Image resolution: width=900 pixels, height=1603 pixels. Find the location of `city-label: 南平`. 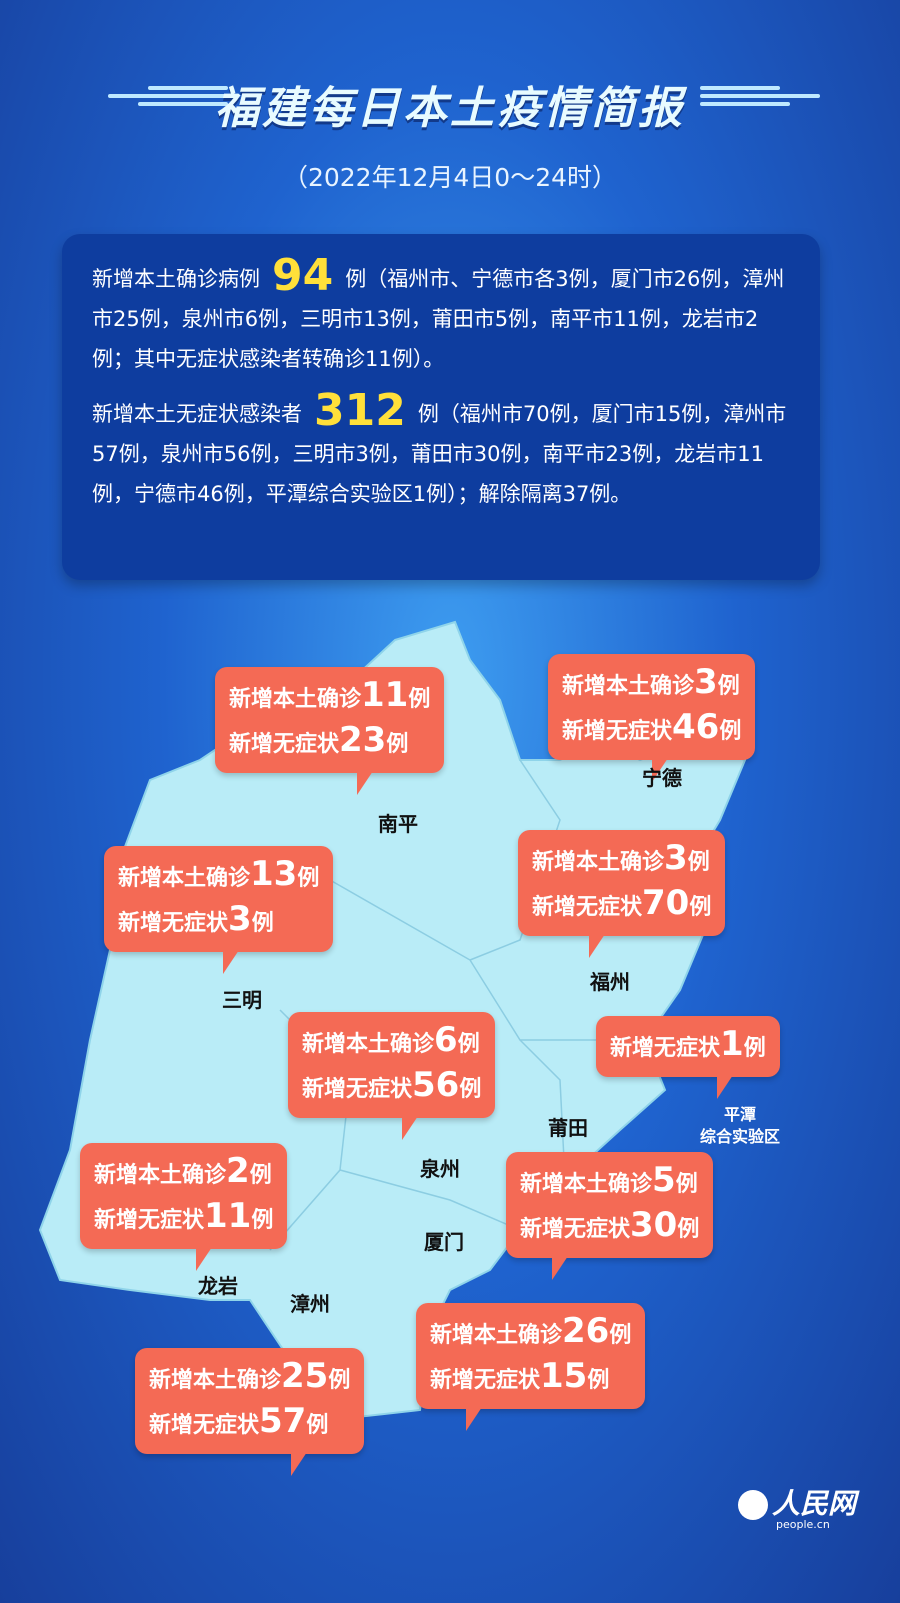

city-label: 南平 is located at coordinates (398, 824).